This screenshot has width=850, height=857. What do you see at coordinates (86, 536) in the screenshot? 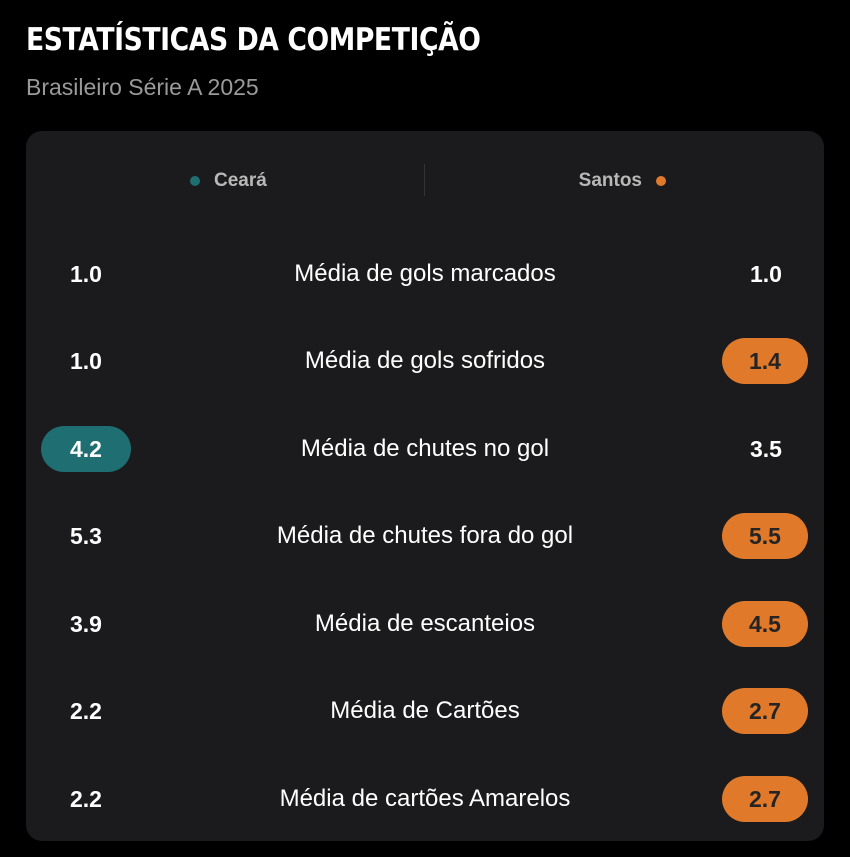
I see `home-value: 5.3` at bounding box center [86, 536].